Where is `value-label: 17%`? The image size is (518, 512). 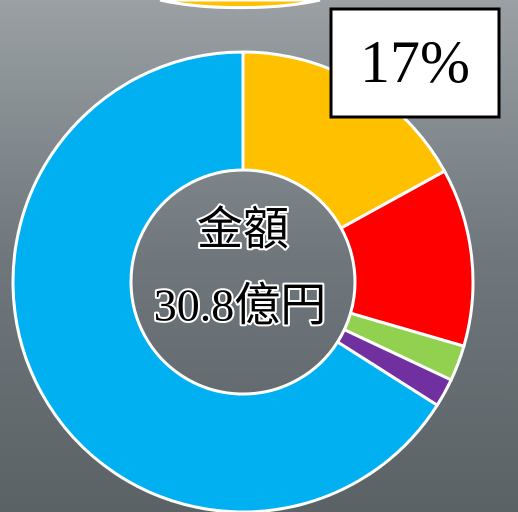
value-label: 17% is located at coordinates (415, 62).